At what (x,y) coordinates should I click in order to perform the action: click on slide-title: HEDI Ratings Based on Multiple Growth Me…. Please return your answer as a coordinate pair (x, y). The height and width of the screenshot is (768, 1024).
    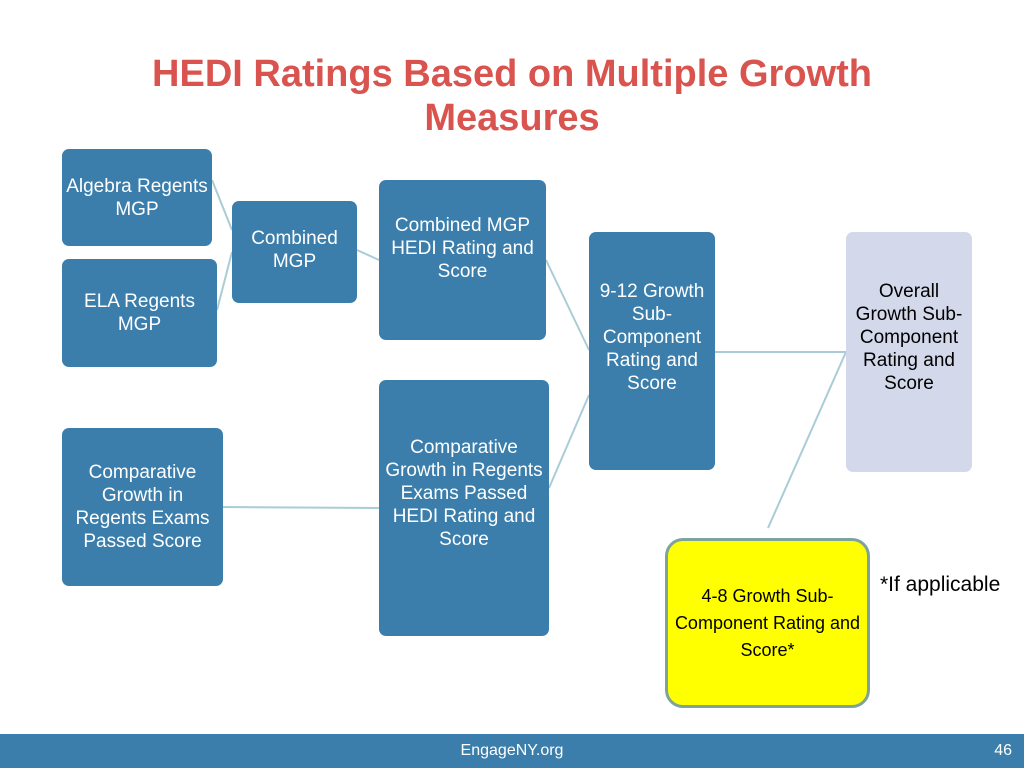
    Looking at the image, I should click on (512, 96).